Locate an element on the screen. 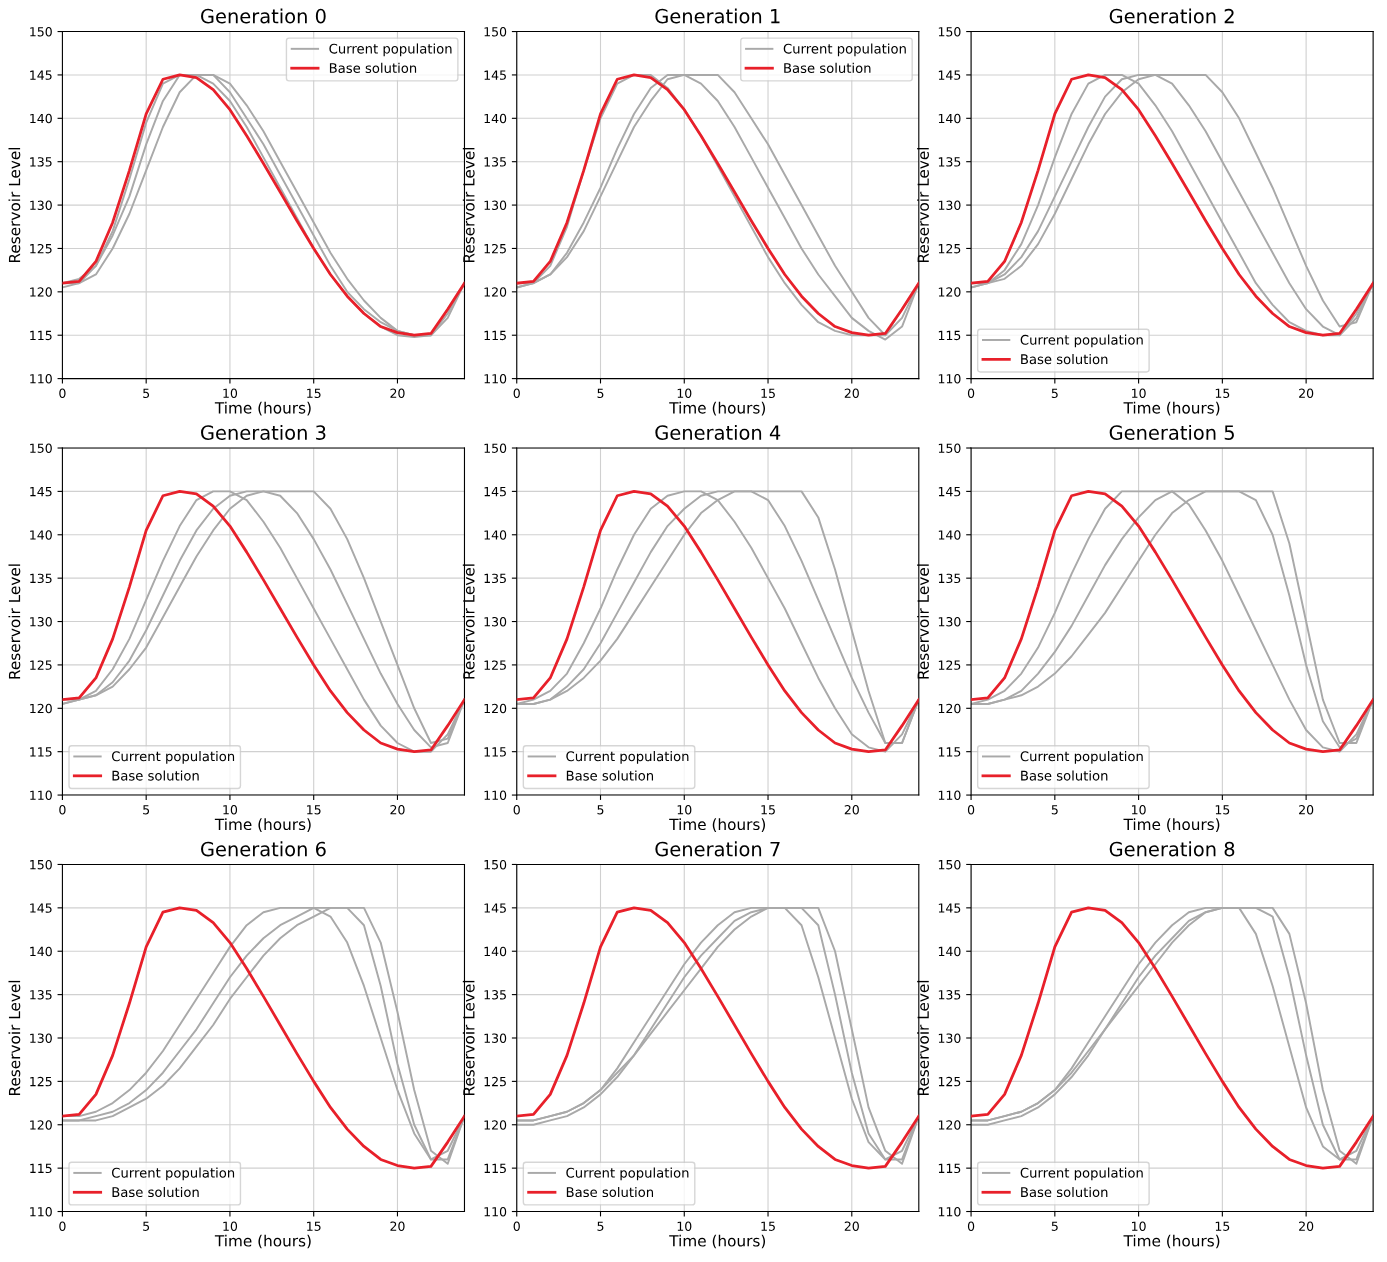 Image resolution: width=1387 pixels, height=1262 pixels. chart-title: Generation 6 is located at coordinates (263, 849).